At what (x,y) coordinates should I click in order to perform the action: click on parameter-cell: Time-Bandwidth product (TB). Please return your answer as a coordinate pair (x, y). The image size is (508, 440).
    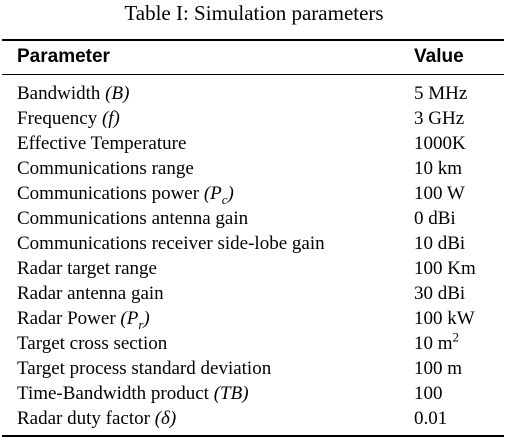
    Looking at the image, I should click on (133, 393).